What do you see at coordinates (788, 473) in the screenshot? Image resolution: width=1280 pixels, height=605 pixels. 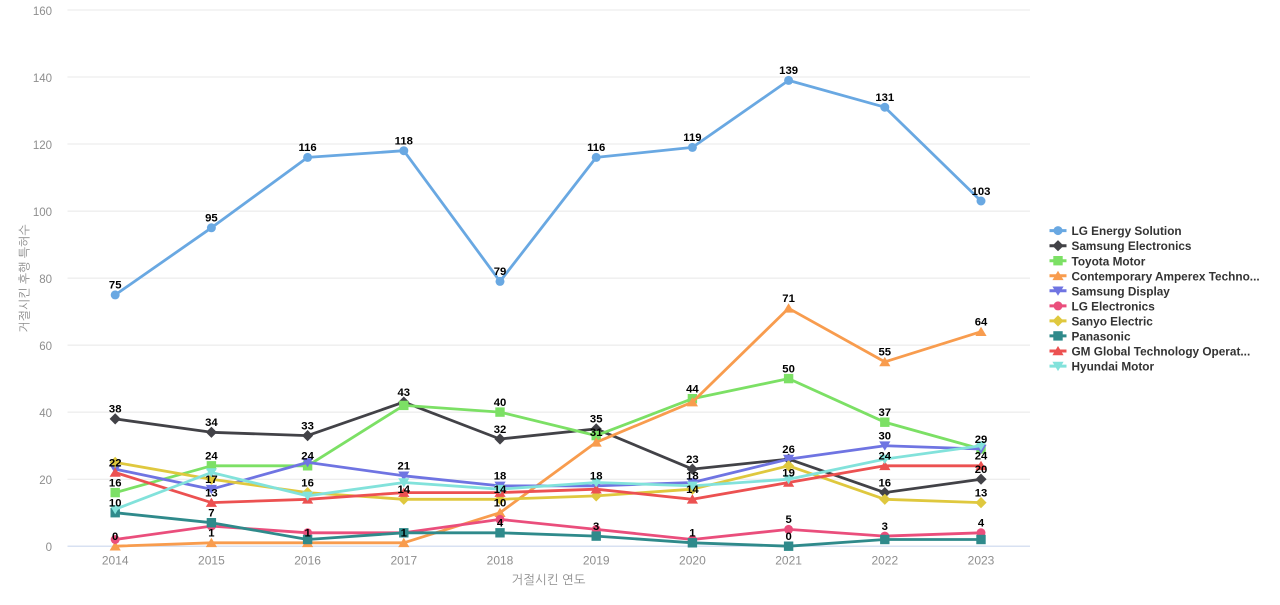 I see `svg-text: 19` at bounding box center [788, 473].